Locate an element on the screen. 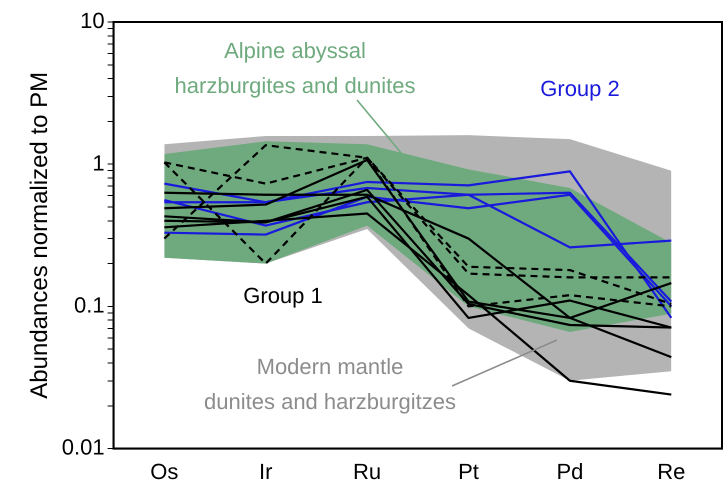 The width and height of the screenshot is (724, 493). x-tick-label: Re is located at coordinates (671, 471).